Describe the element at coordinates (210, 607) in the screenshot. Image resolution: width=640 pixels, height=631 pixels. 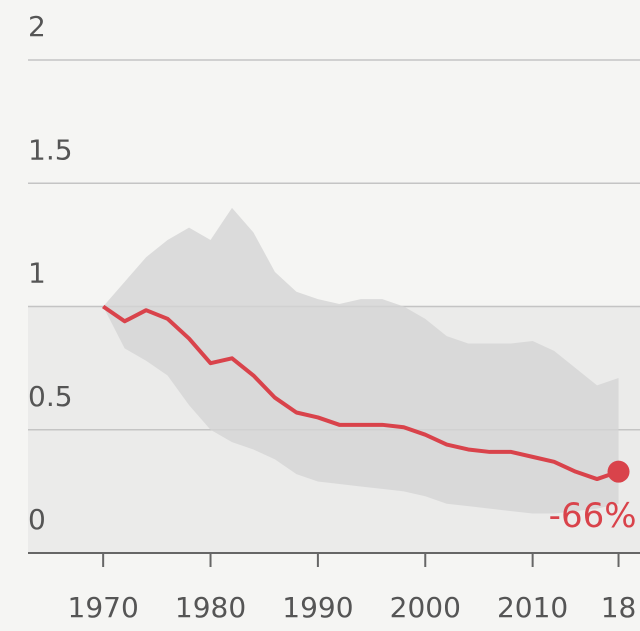
I see `x-tick-label: 1980` at that location.